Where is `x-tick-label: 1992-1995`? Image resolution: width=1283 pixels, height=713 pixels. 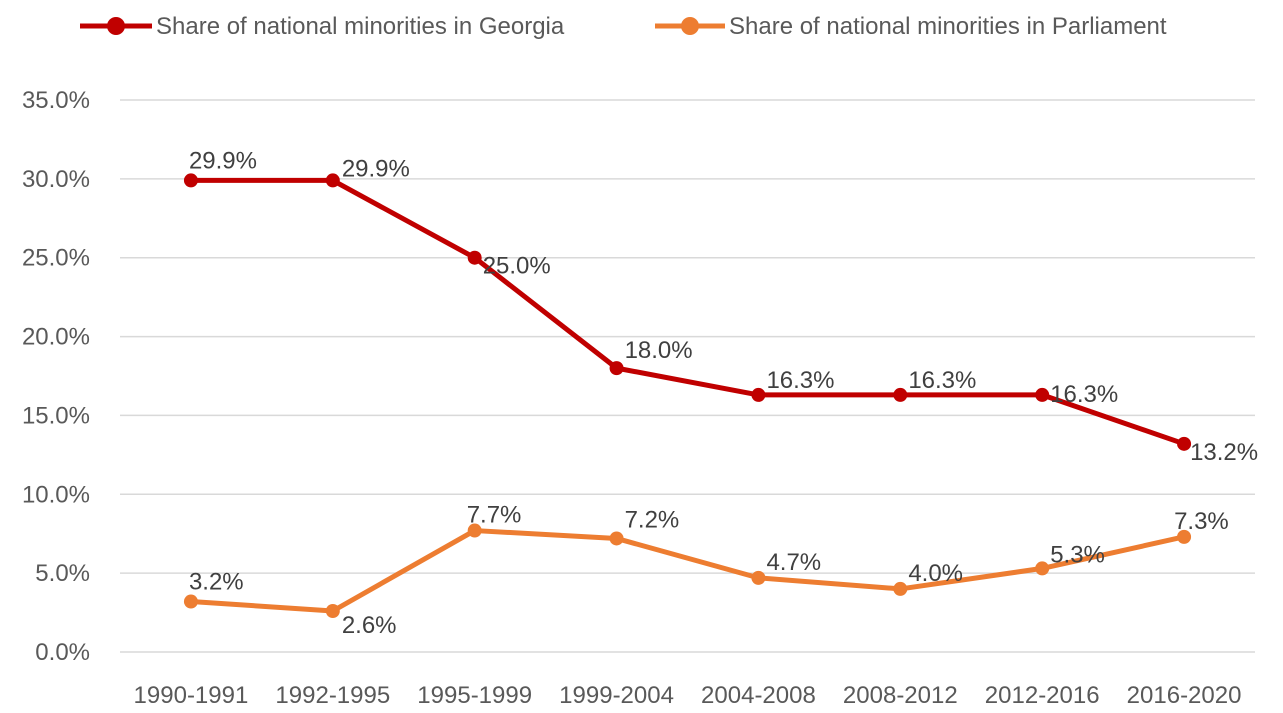 x-tick-label: 1992-1995 is located at coordinates (332, 695).